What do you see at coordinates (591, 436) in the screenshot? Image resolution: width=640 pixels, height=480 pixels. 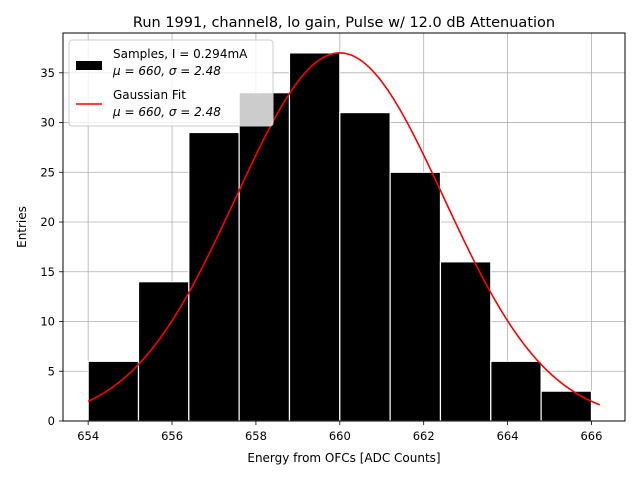 I see `x-tick-label: 666` at bounding box center [591, 436].